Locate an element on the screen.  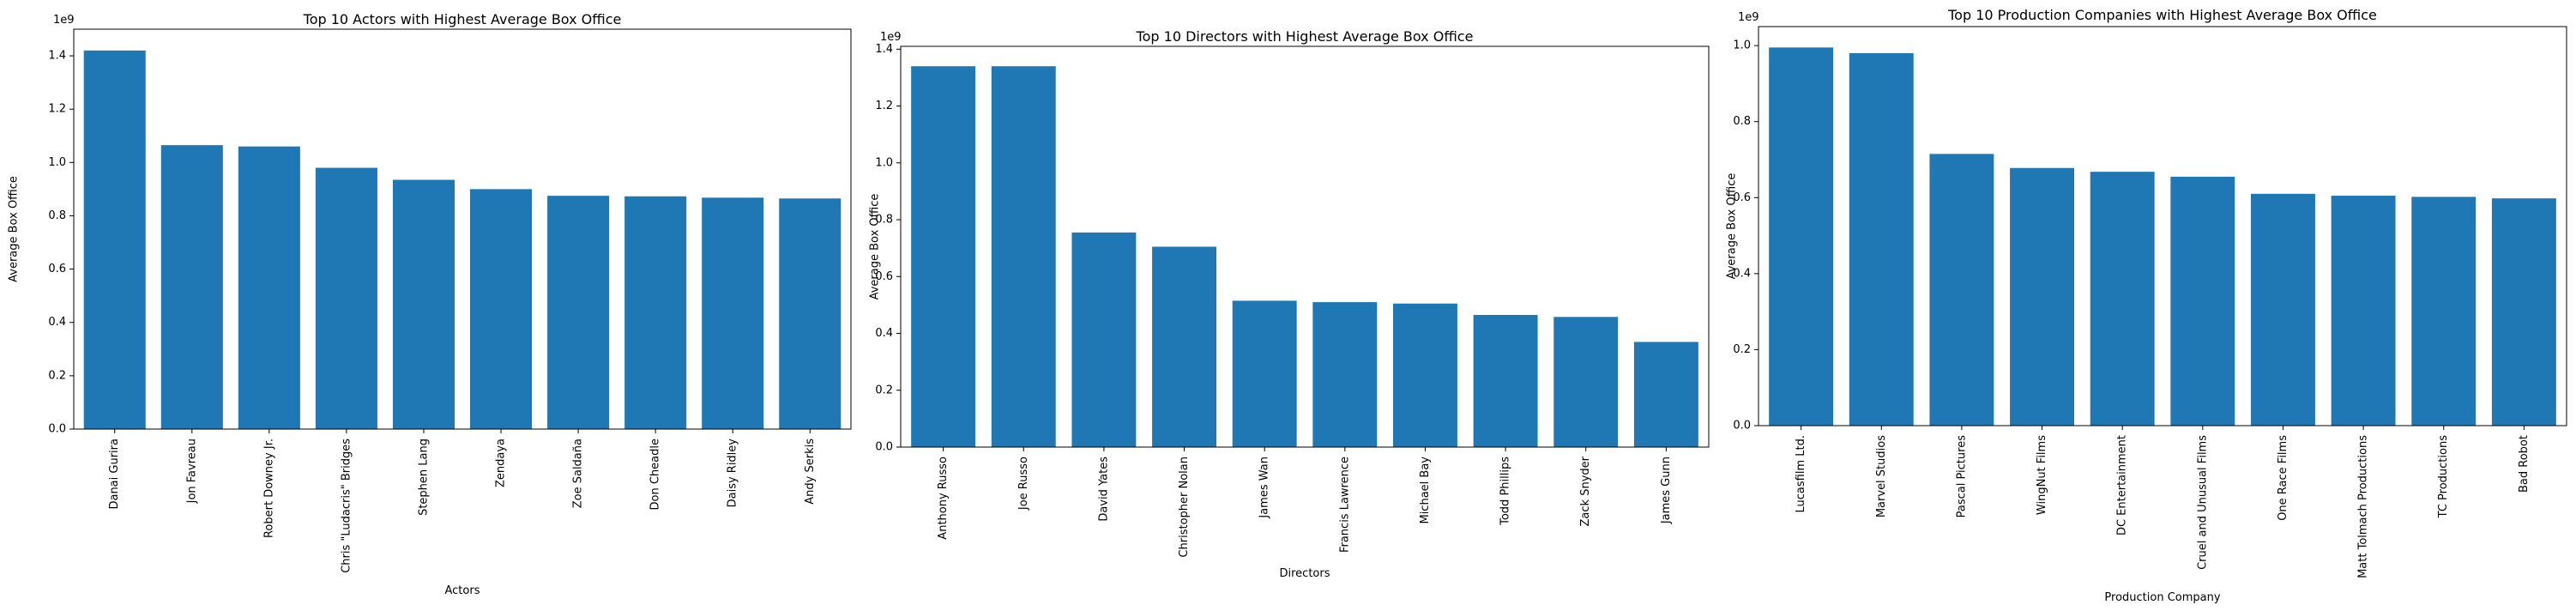
x-tick-label: Marvel Studios is located at coordinates (1881, 476).